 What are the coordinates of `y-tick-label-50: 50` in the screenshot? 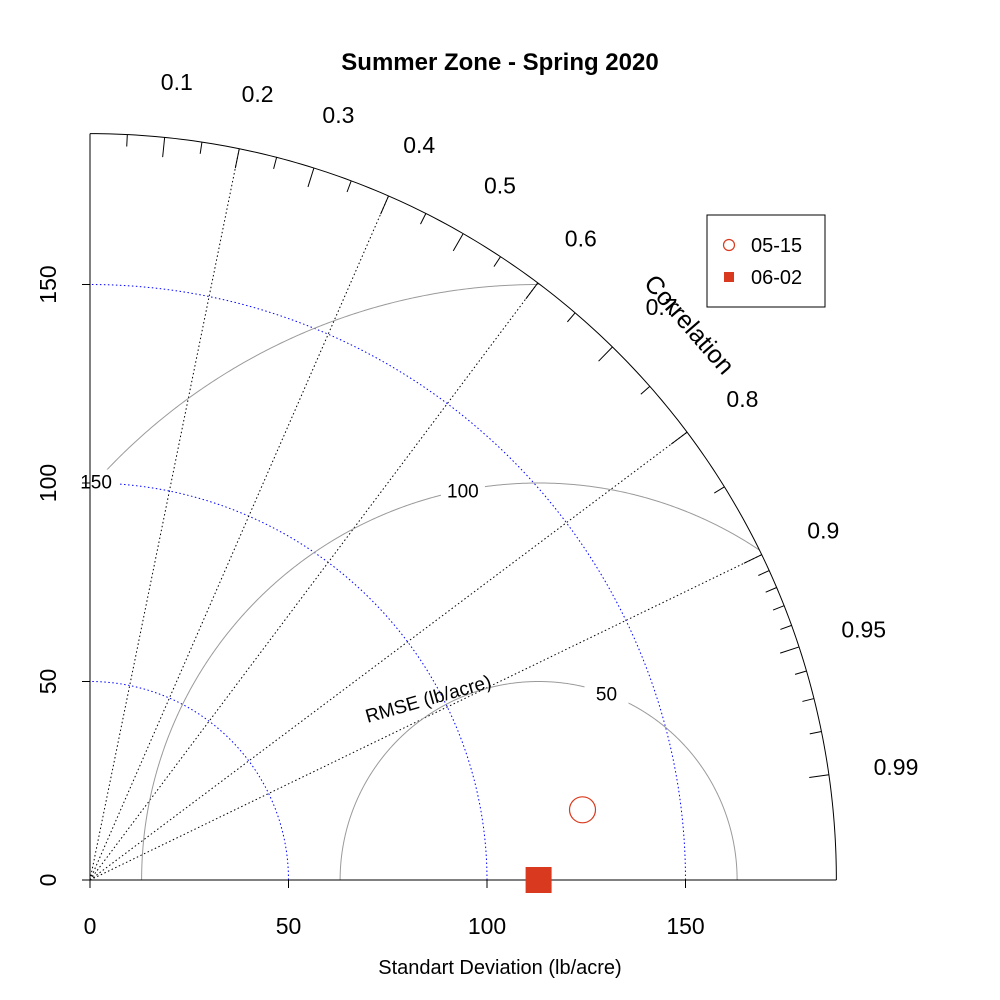 It's located at (48, 682).